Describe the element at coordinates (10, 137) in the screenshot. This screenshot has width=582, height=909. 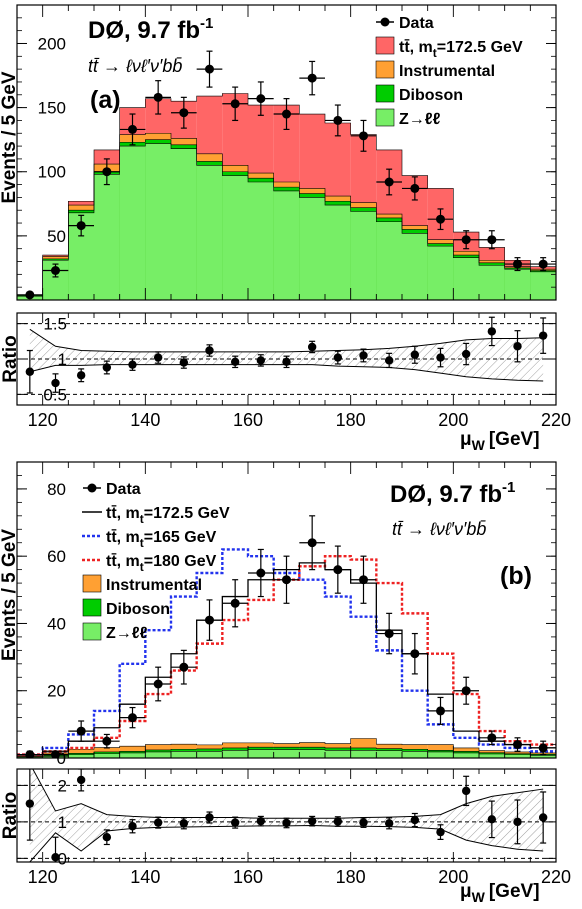
I see `y-axis-label: Events / 5 GeV` at that location.